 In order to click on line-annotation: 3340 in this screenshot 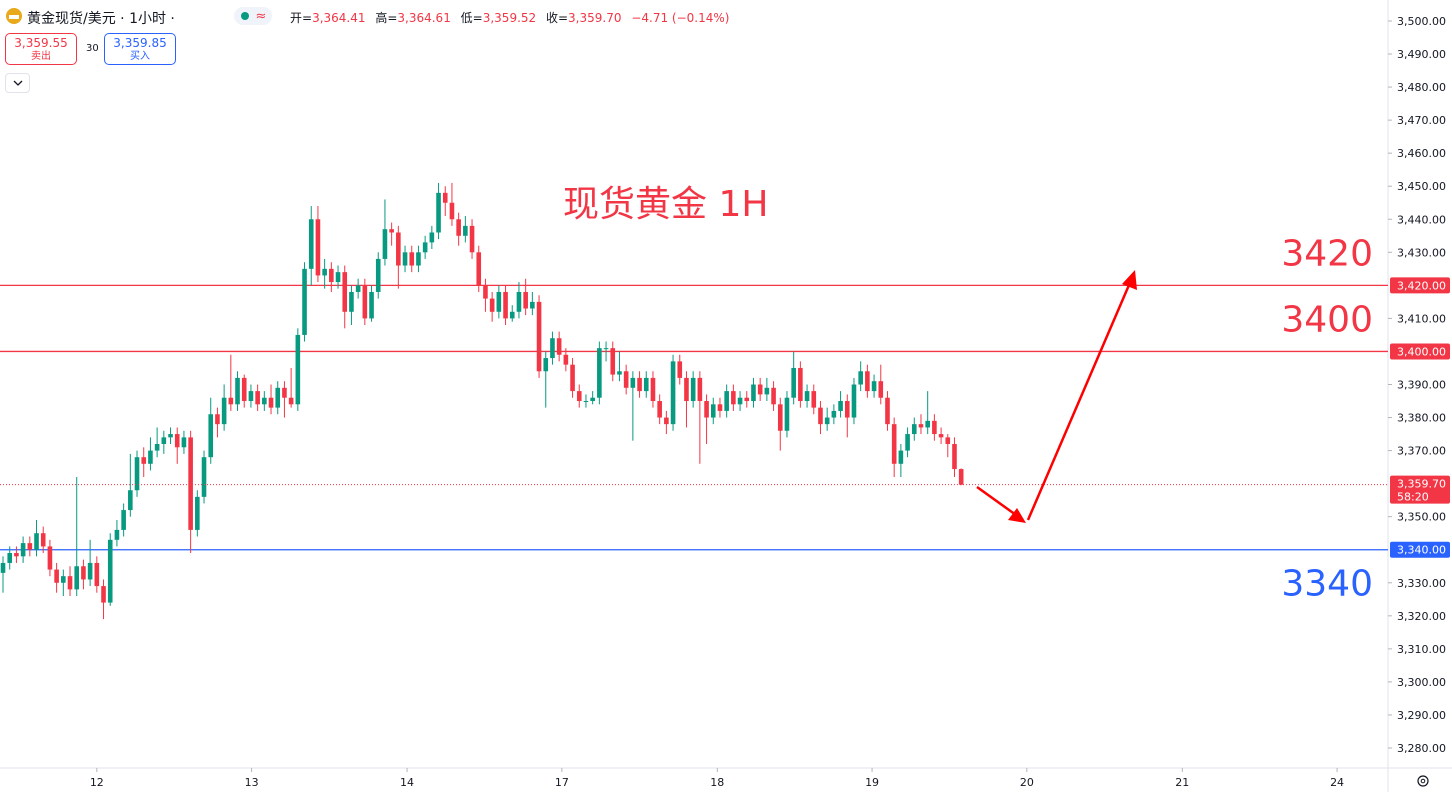, I will do `click(1327, 584)`.